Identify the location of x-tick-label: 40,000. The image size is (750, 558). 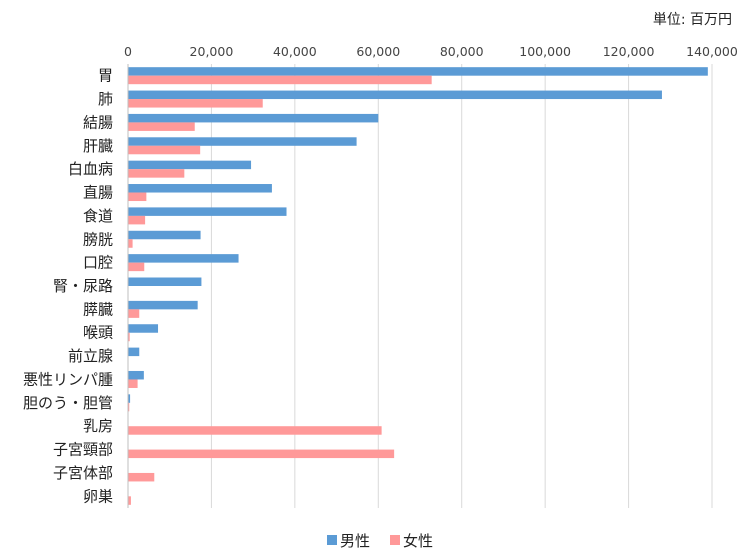
(295, 51).